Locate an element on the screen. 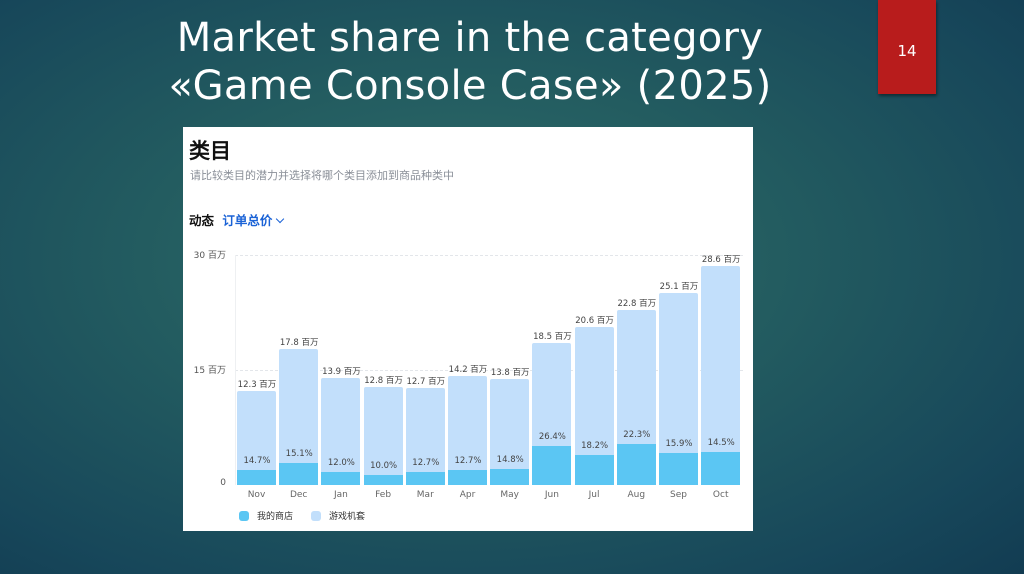 The height and width of the screenshot is (574, 1024). bar-jul is located at coordinates (594, 406).